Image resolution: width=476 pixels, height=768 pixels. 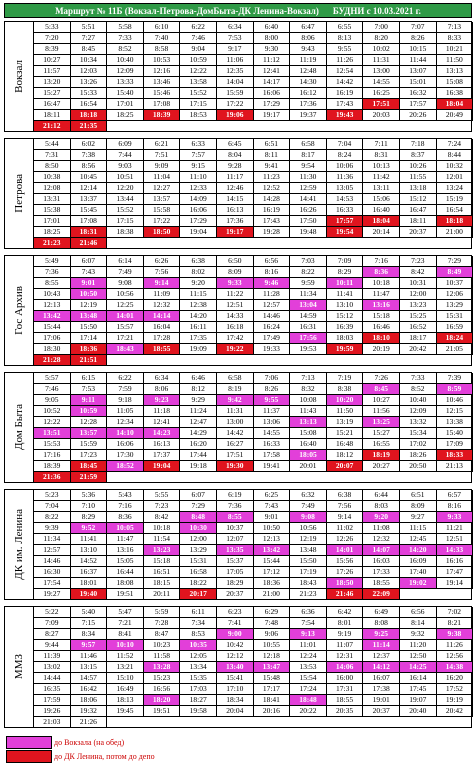 I want to click on time-cell: 14:17, so click(x=272, y=82).